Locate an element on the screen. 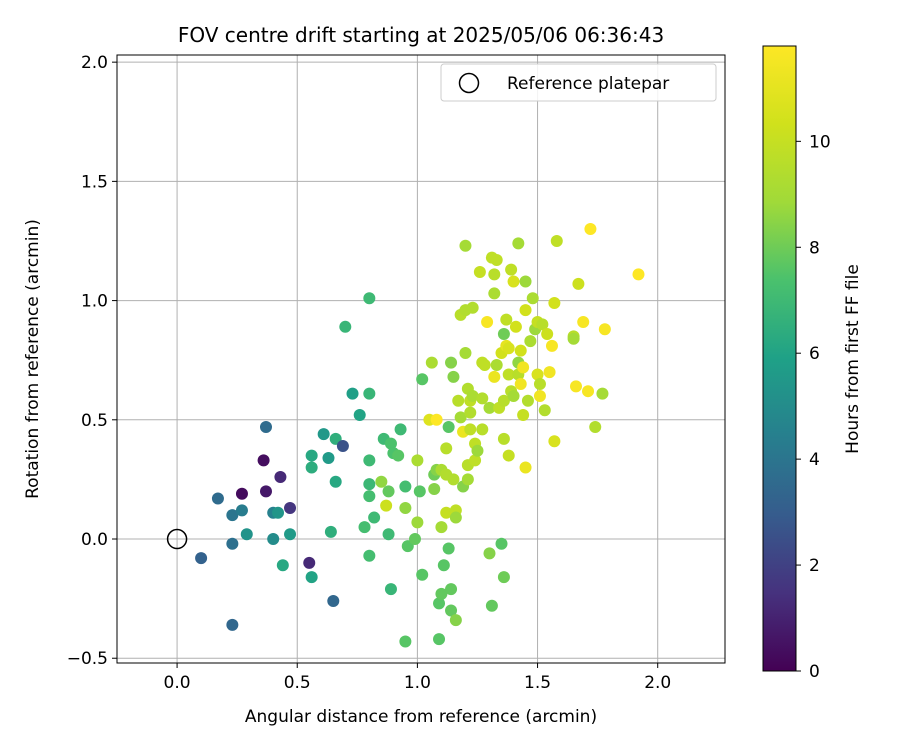 Image resolution: width=900 pixels, height=750 pixels. colorbar-tick-label: 4 is located at coordinates (814, 460).